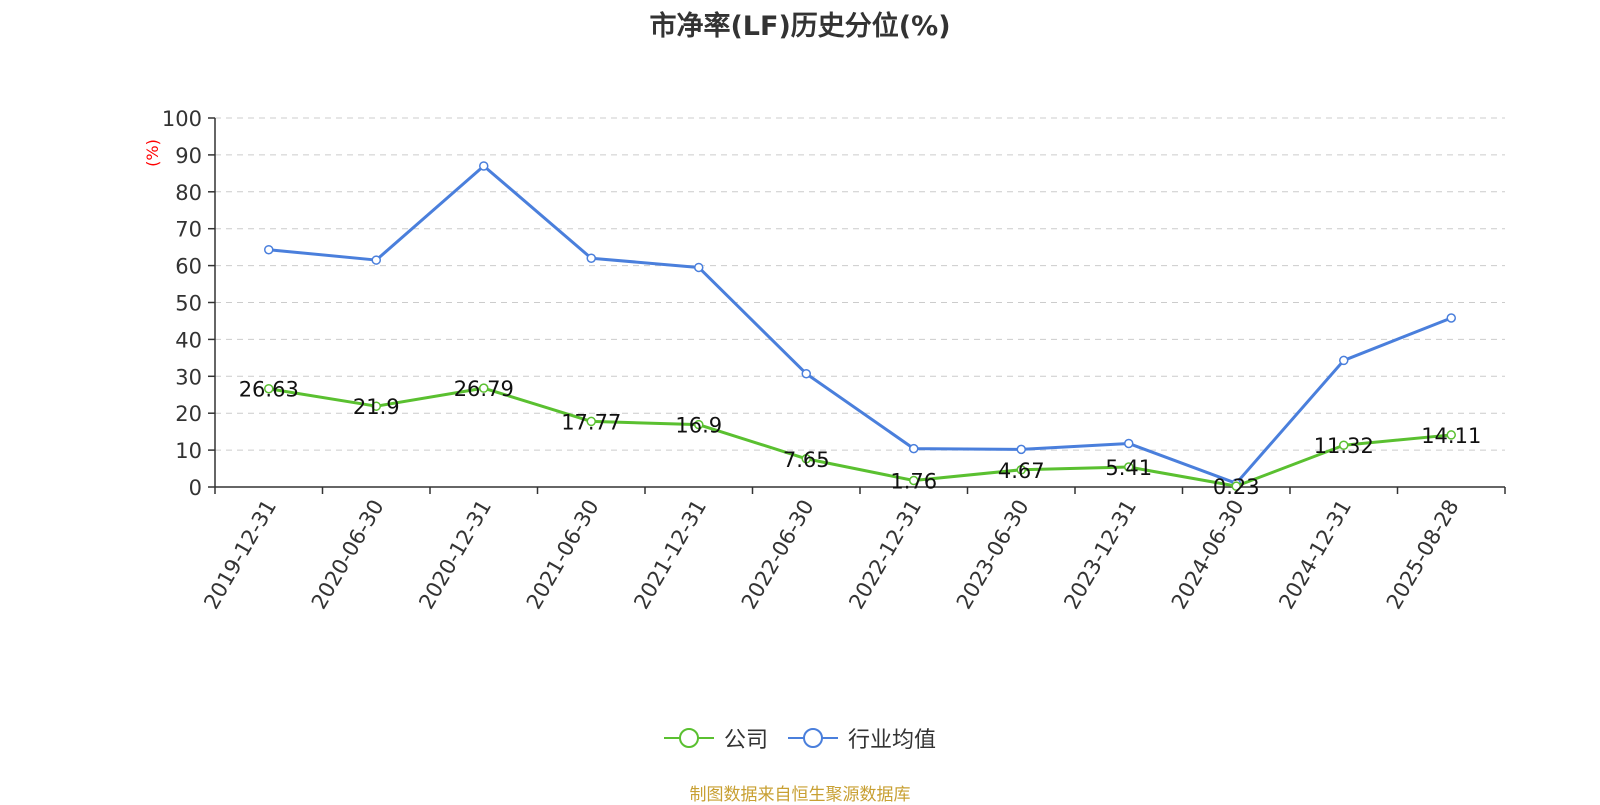 Image resolution: width=1600 pixels, height=805 pixels. What do you see at coordinates (455, 555) in the screenshot?
I see `x-tick-label: 2020-12-31` at bounding box center [455, 555].